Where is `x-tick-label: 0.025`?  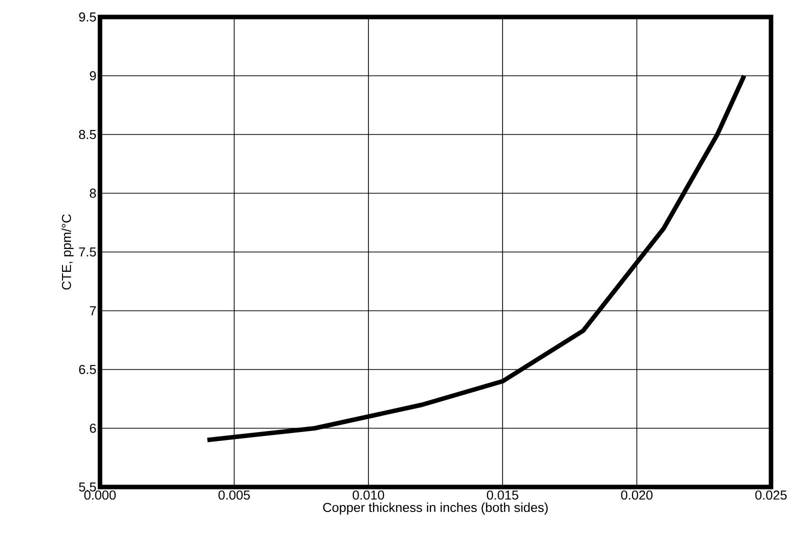
x-tick-label: 0.025 is located at coordinates (771, 495).